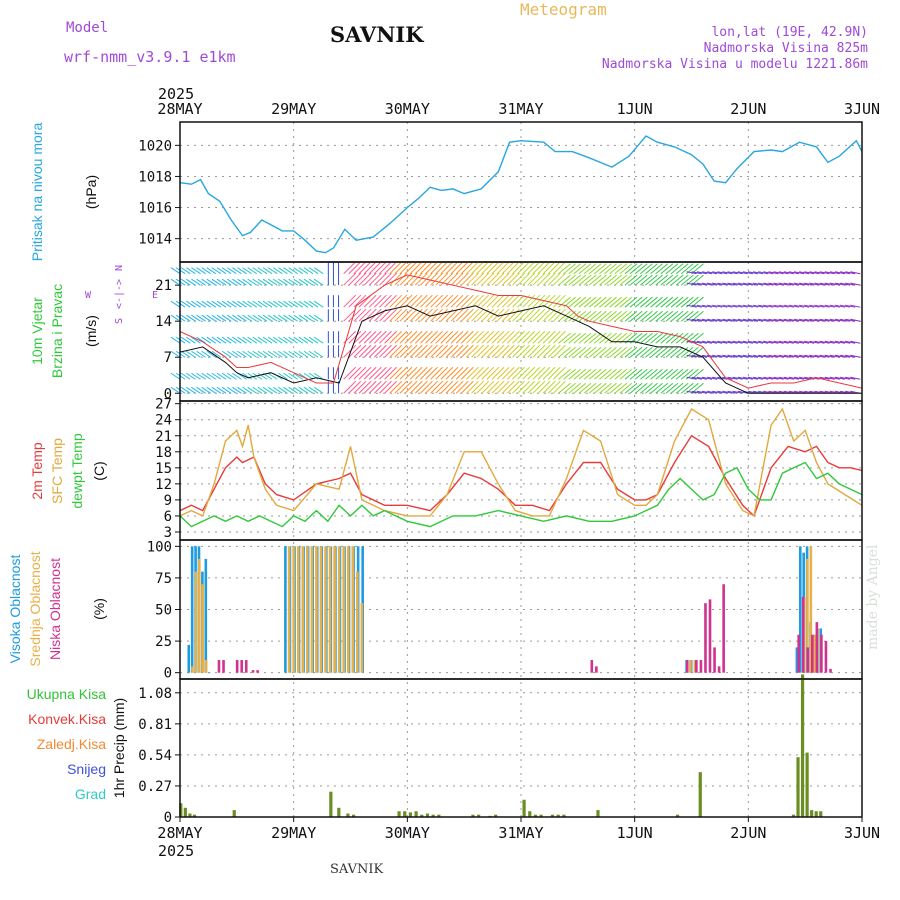  Describe the element at coordinates (168, 358) in the screenshot. I see `wind-ytick-label: 7` at that location.